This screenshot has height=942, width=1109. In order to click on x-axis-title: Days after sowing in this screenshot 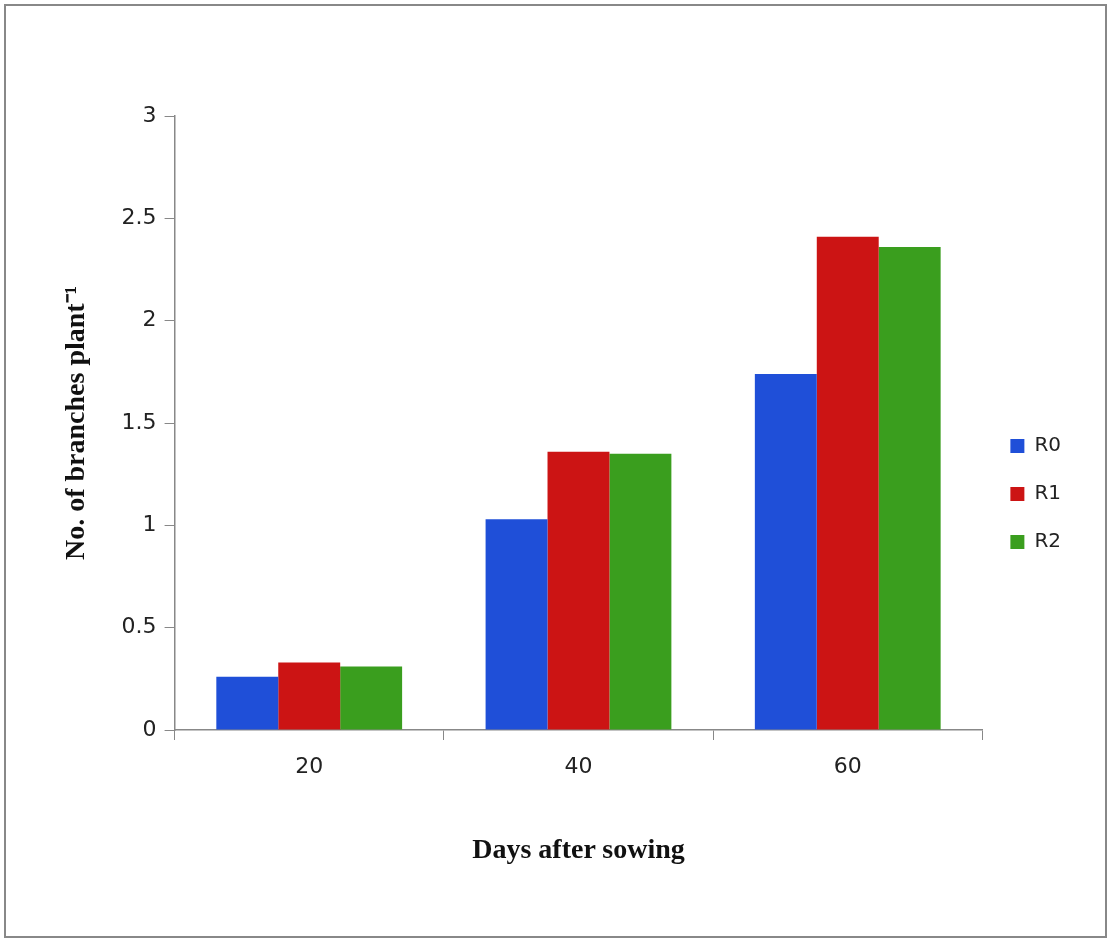, I will do `click(578, 849)`.